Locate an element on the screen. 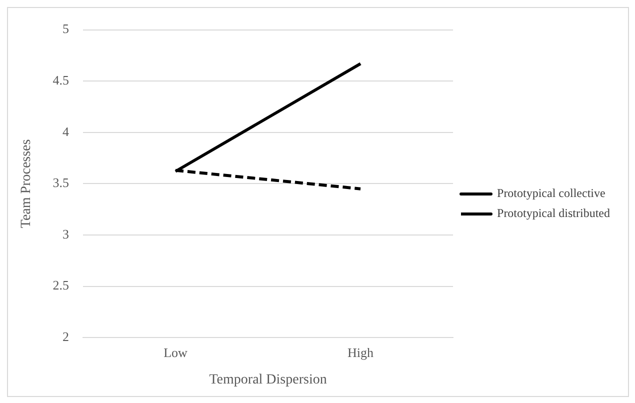 The height and width of the screenshot is (403, 635). legend-label: Prototypical collective is located at coordinates (551, 193).